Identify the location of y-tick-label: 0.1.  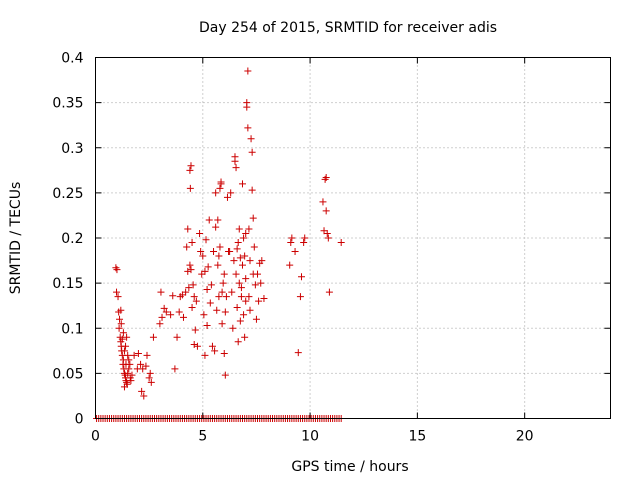
(72, 329).